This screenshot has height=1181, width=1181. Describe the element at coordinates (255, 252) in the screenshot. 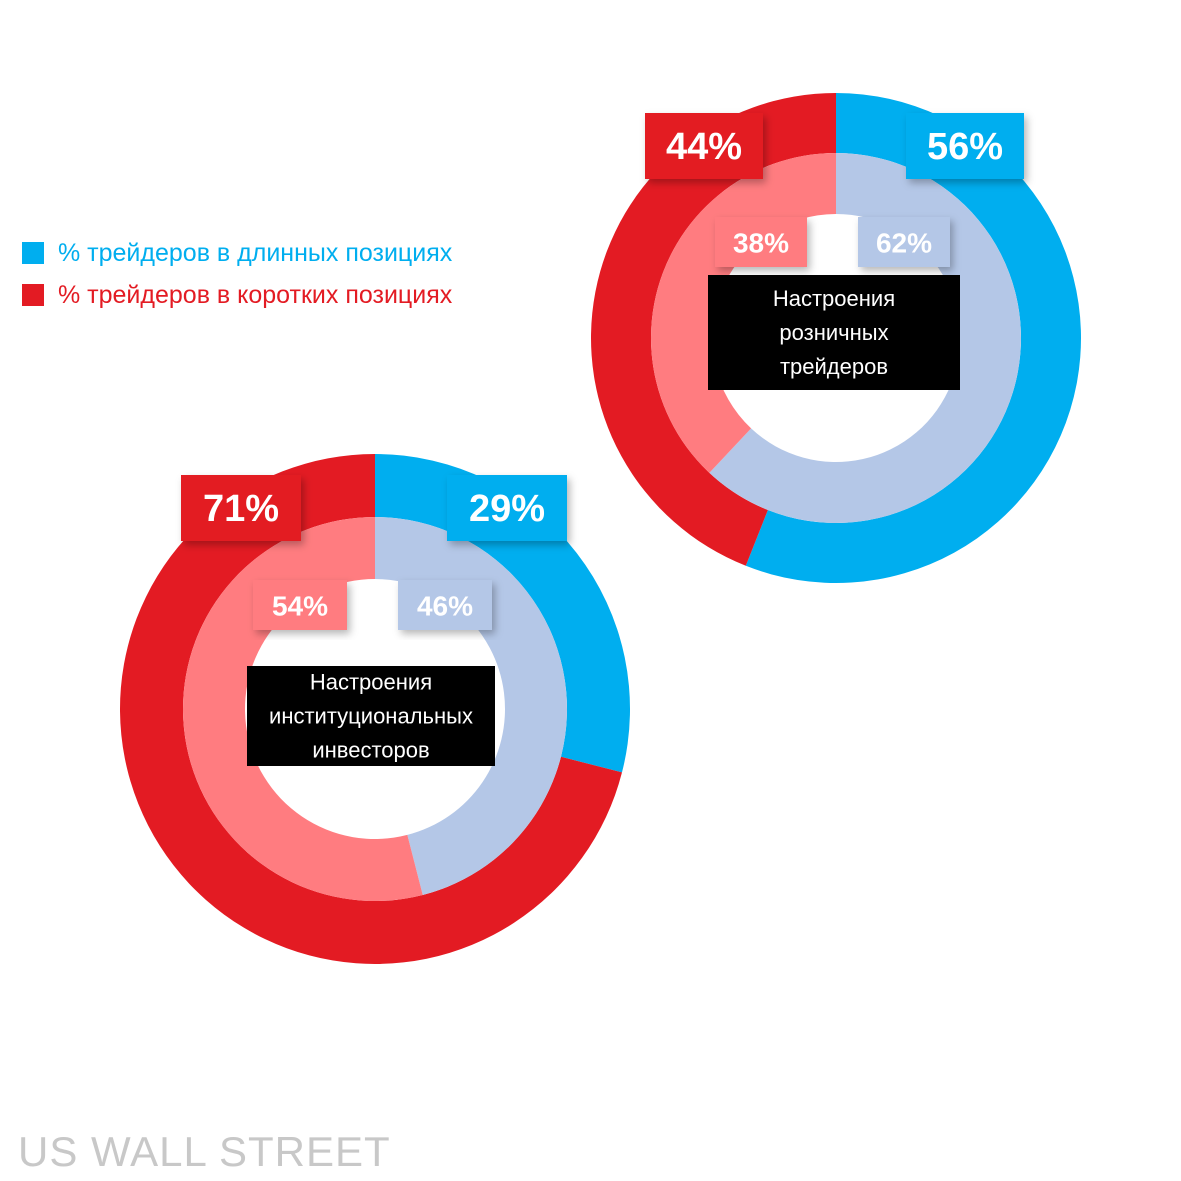

I see `legend-label-long: % трейдеров в длинных позициях` at that location.